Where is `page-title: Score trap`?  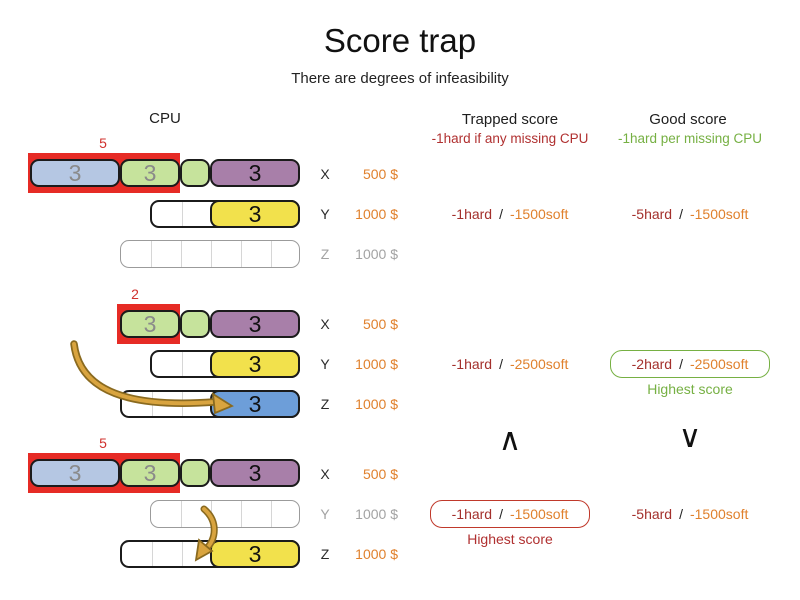 page-title: Score trap is located at coordinates (400, 40).